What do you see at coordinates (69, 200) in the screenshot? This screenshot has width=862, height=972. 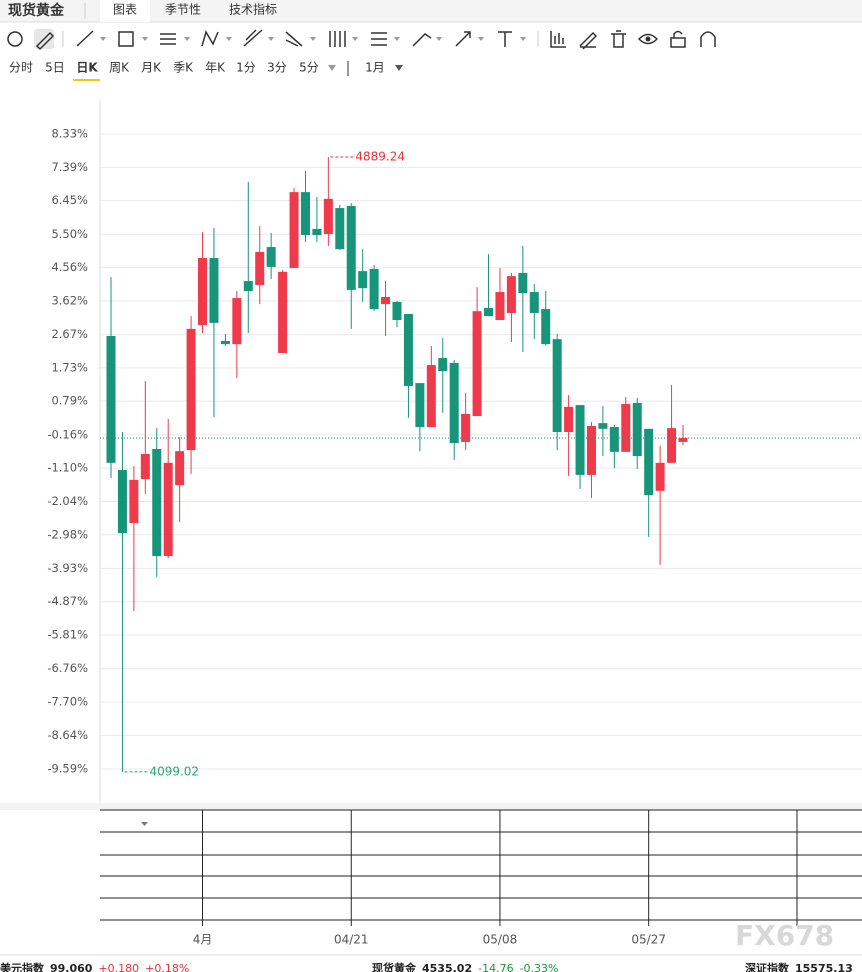 I see `y-tick-label: 6.45%` at bounding box center [69, 200].